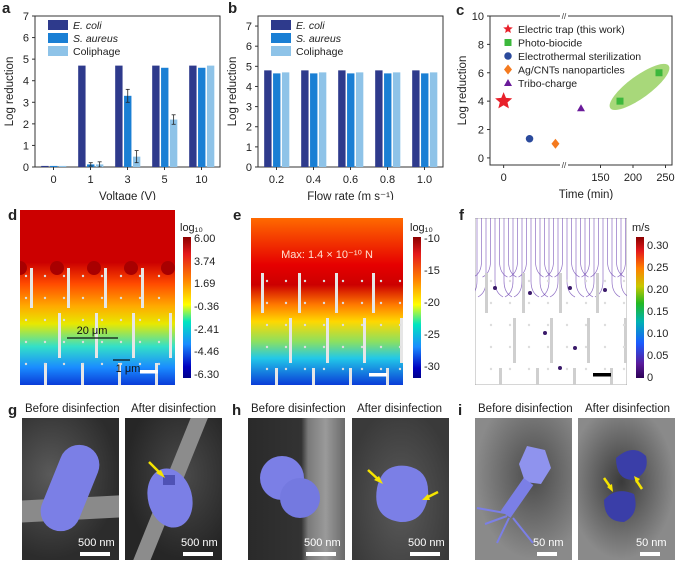 This screenshot has height=564, width=680. I want to click on colorbar-d-tick: 6.00, so click(205, 239).